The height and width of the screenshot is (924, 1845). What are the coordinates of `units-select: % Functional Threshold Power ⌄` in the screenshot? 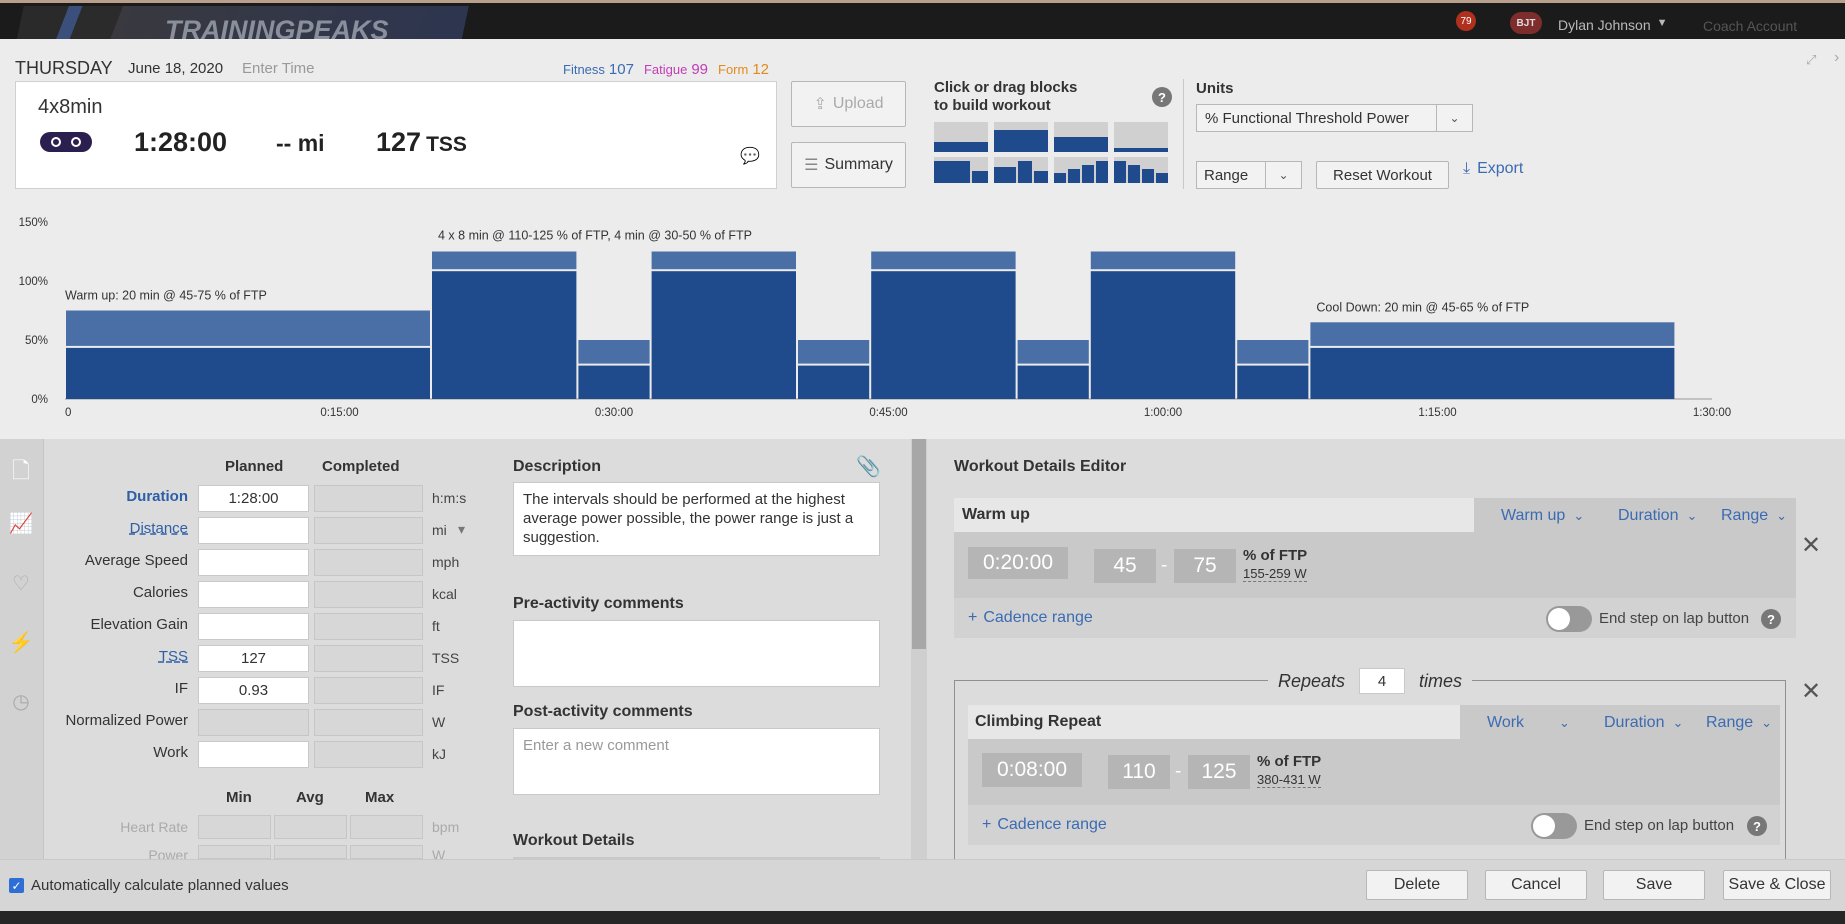 It's located at (1334, 118).